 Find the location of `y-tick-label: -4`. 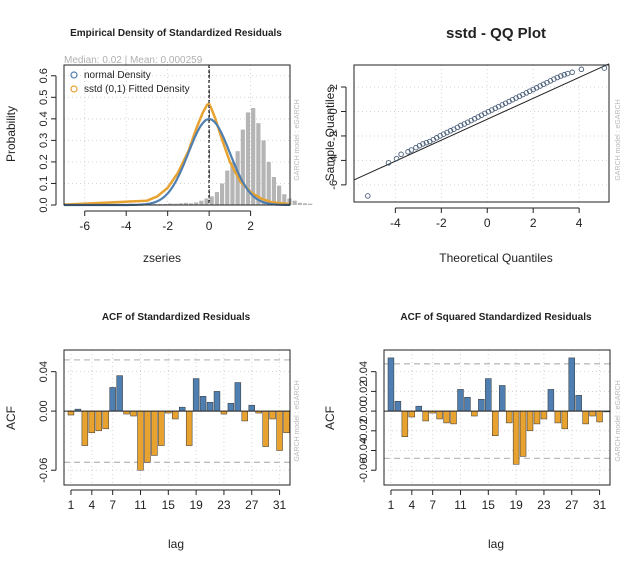

y-tick-label: -4 is located at coordinates (334, 161).